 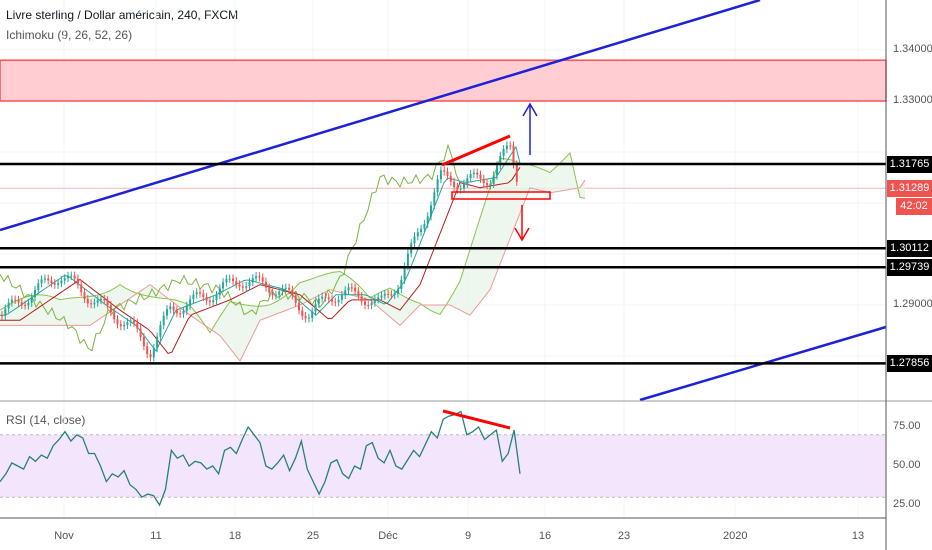 I want to click on current-price-label: 1.31289, so click(x=909, y=189).